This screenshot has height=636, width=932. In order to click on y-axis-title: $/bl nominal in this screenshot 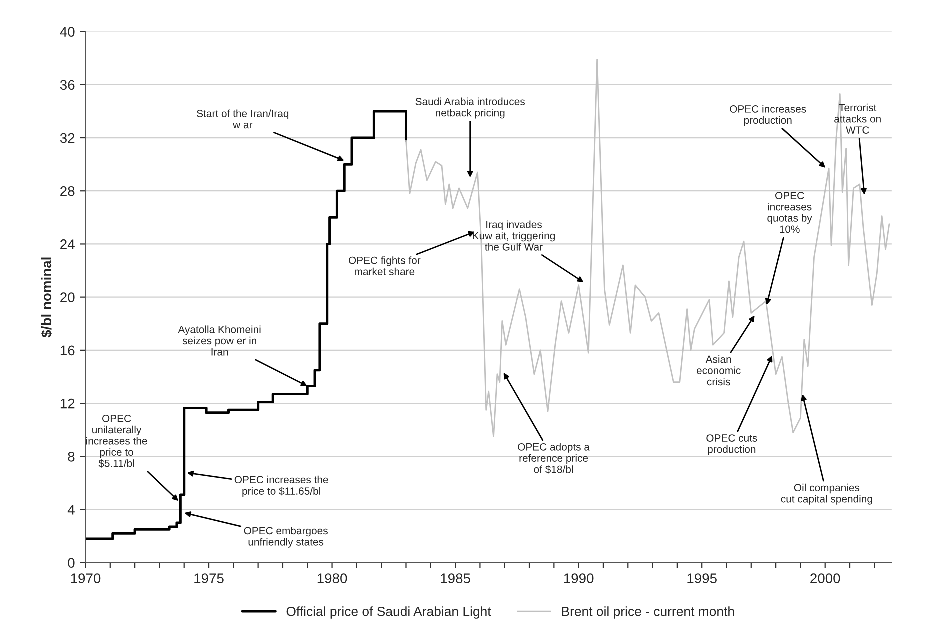, I will do `click(46, 298)`.